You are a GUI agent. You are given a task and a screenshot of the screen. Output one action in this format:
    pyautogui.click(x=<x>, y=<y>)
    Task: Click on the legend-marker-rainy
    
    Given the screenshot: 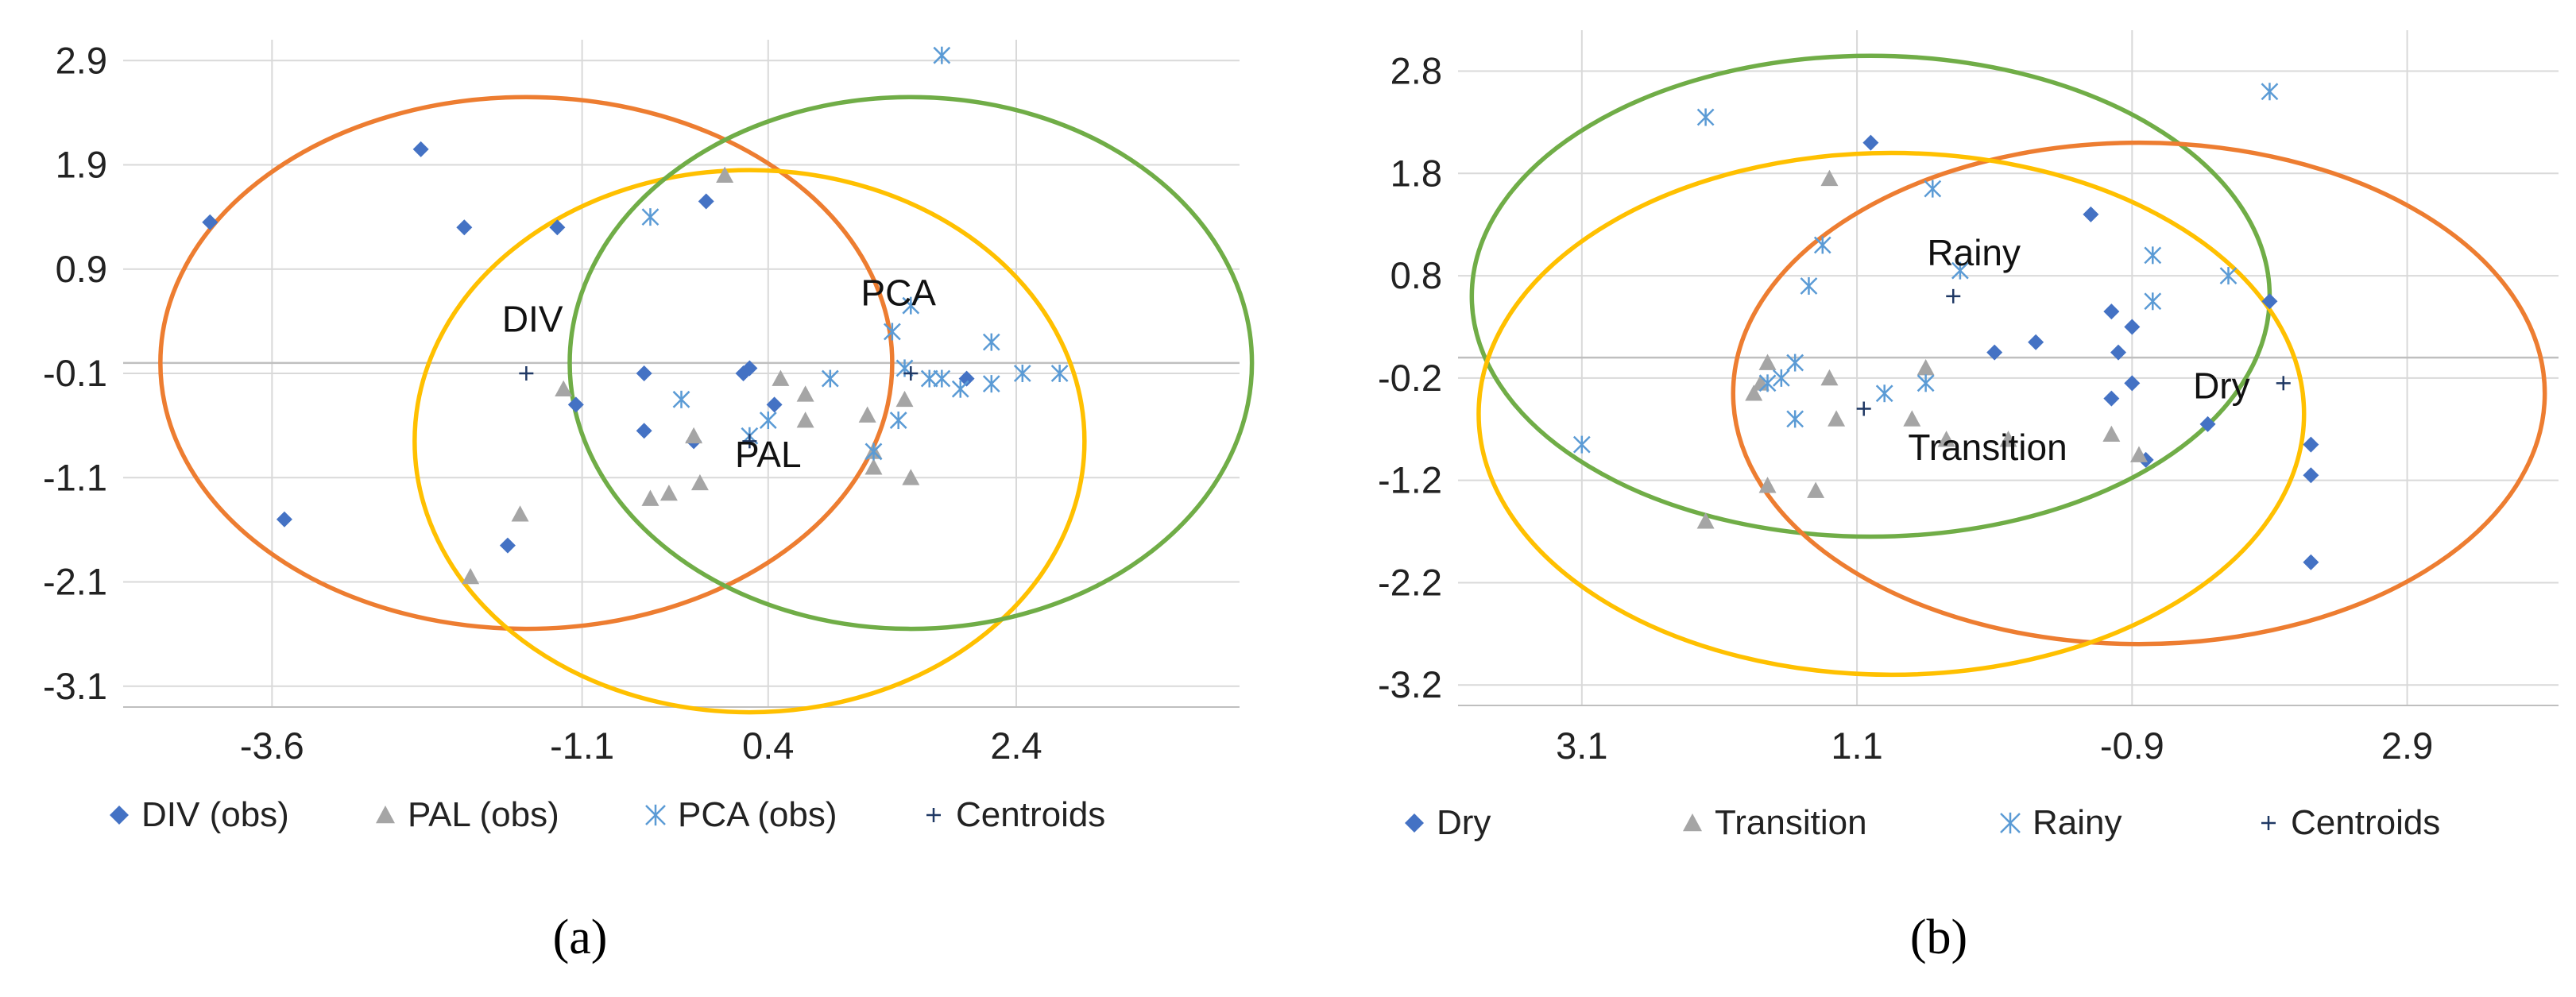 What is the action you would take?
    pyautogui.click(x=2010, y=823)
    